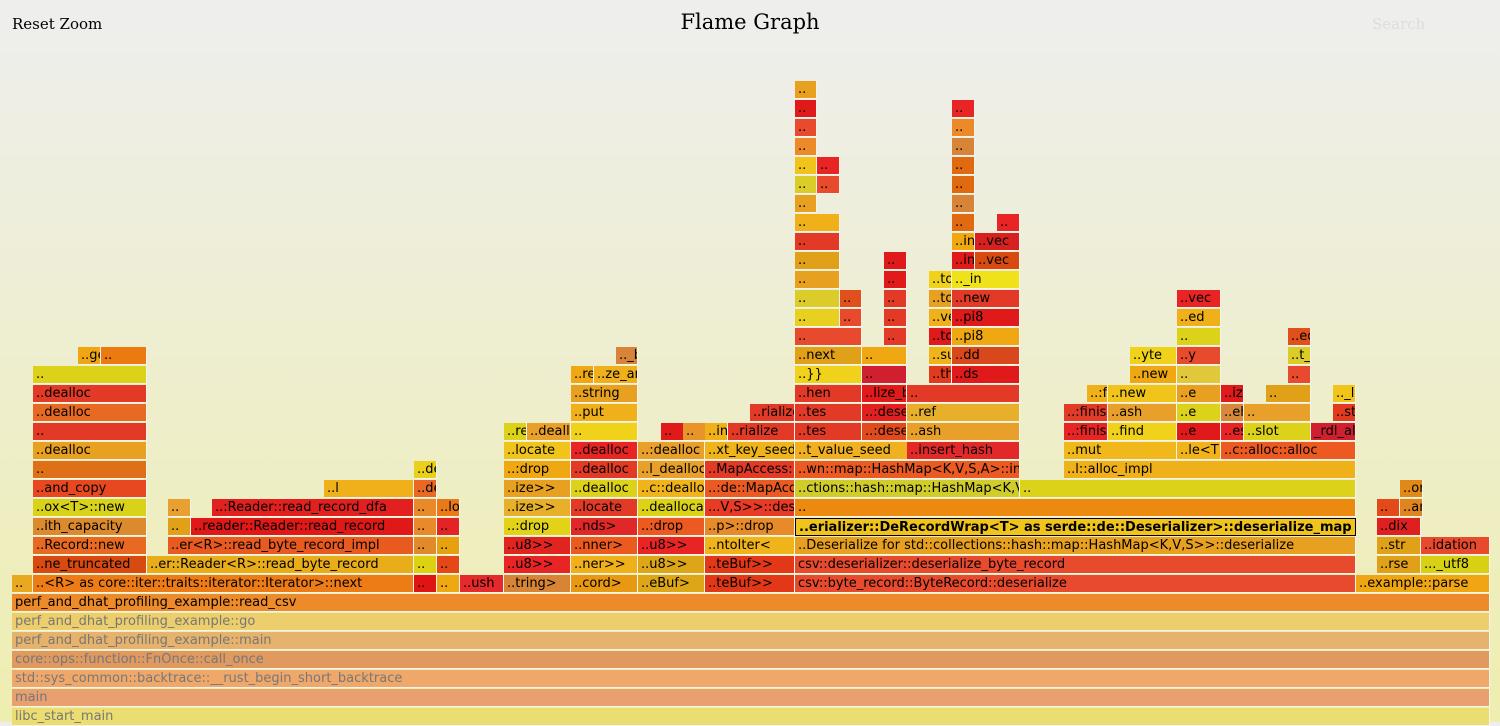 The image size is (1500, 726). I want to click on flame-frame: ..example::parse, so click(1423, 584).